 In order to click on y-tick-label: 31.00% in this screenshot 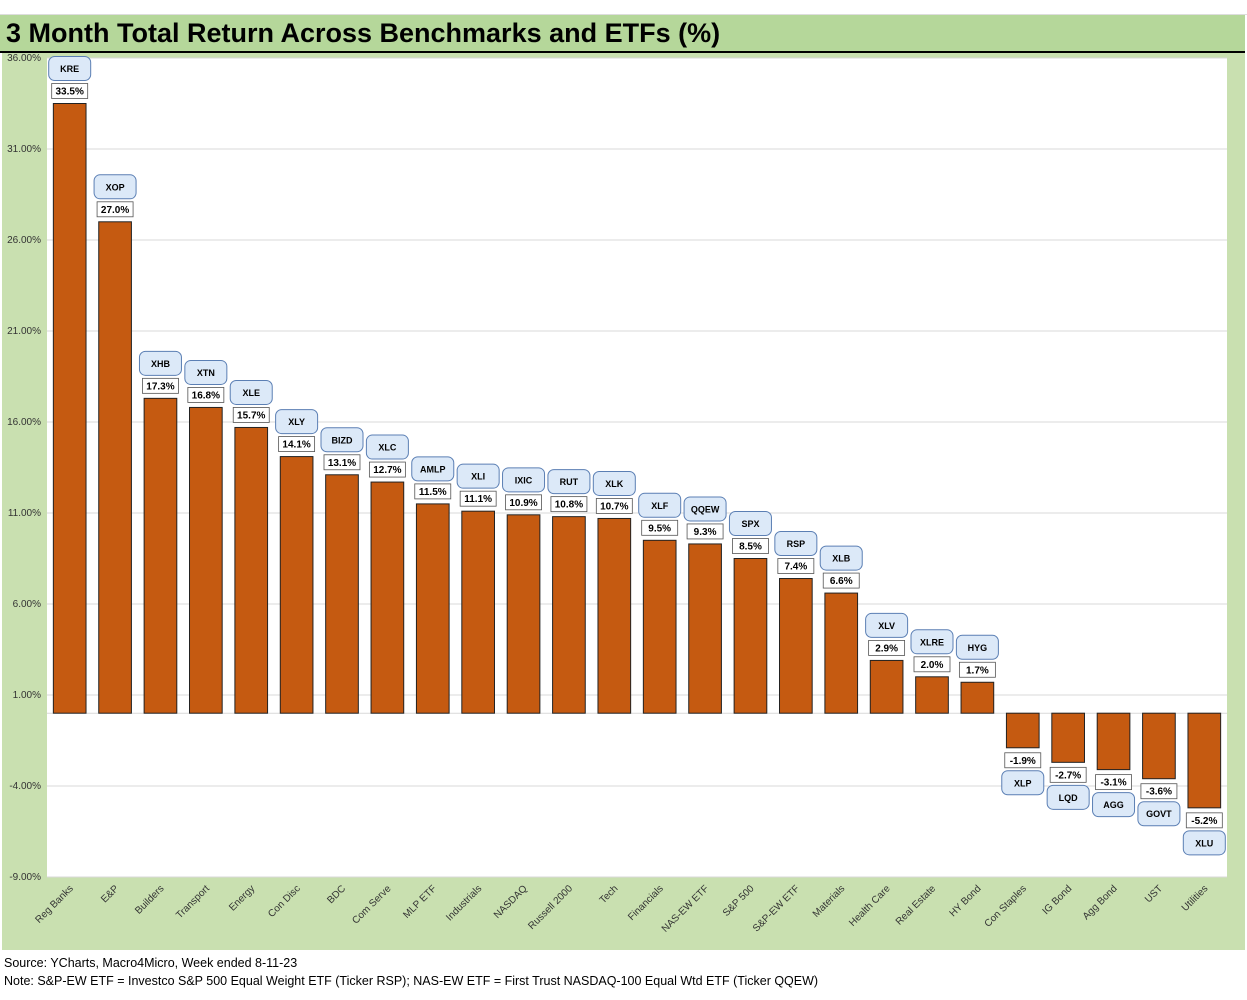, I will do `click(24, 149)`.